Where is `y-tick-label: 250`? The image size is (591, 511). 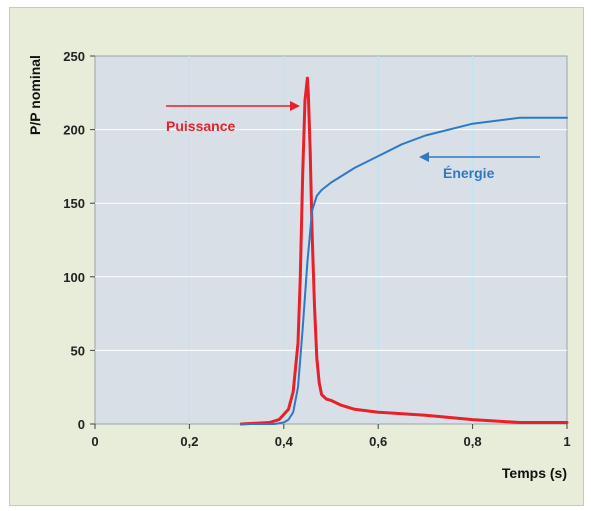
y-tick-label: 250 is located at coordinates (74, 56).